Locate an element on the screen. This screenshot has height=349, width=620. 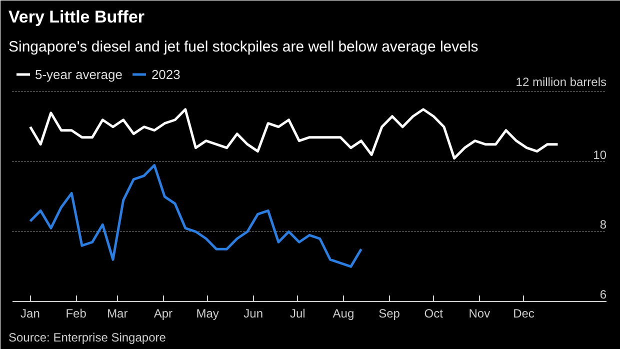
chart-subtitle: Singapore's diesel and jet fuel stockpiles are well below average levels is located at coordinates (243, 47).